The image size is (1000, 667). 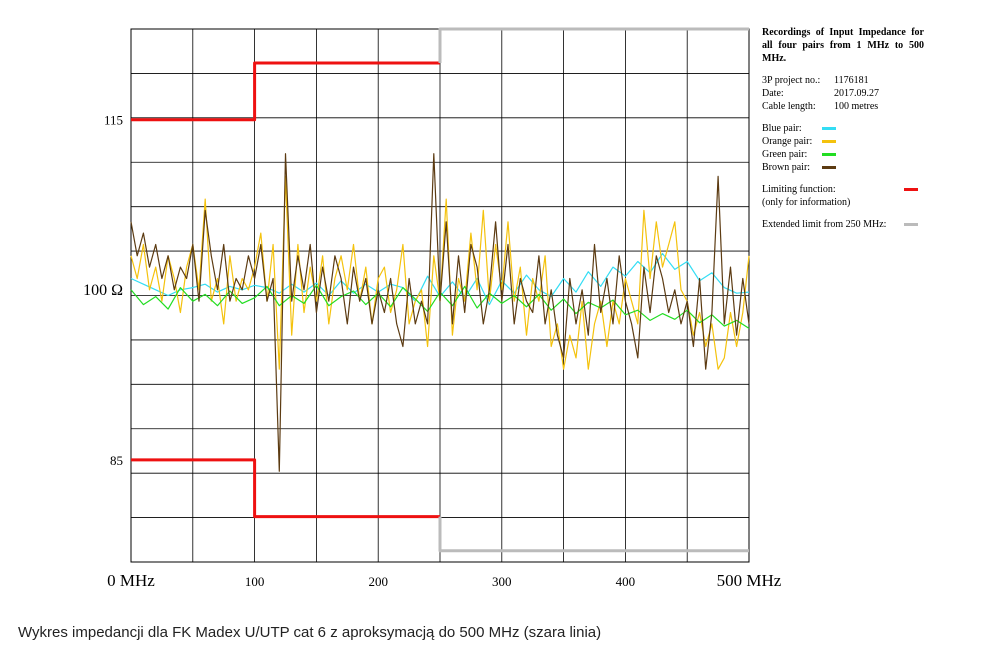 I want to click on meta-project-row: 3P project no.: 1176181, so click(x=843, y=80).